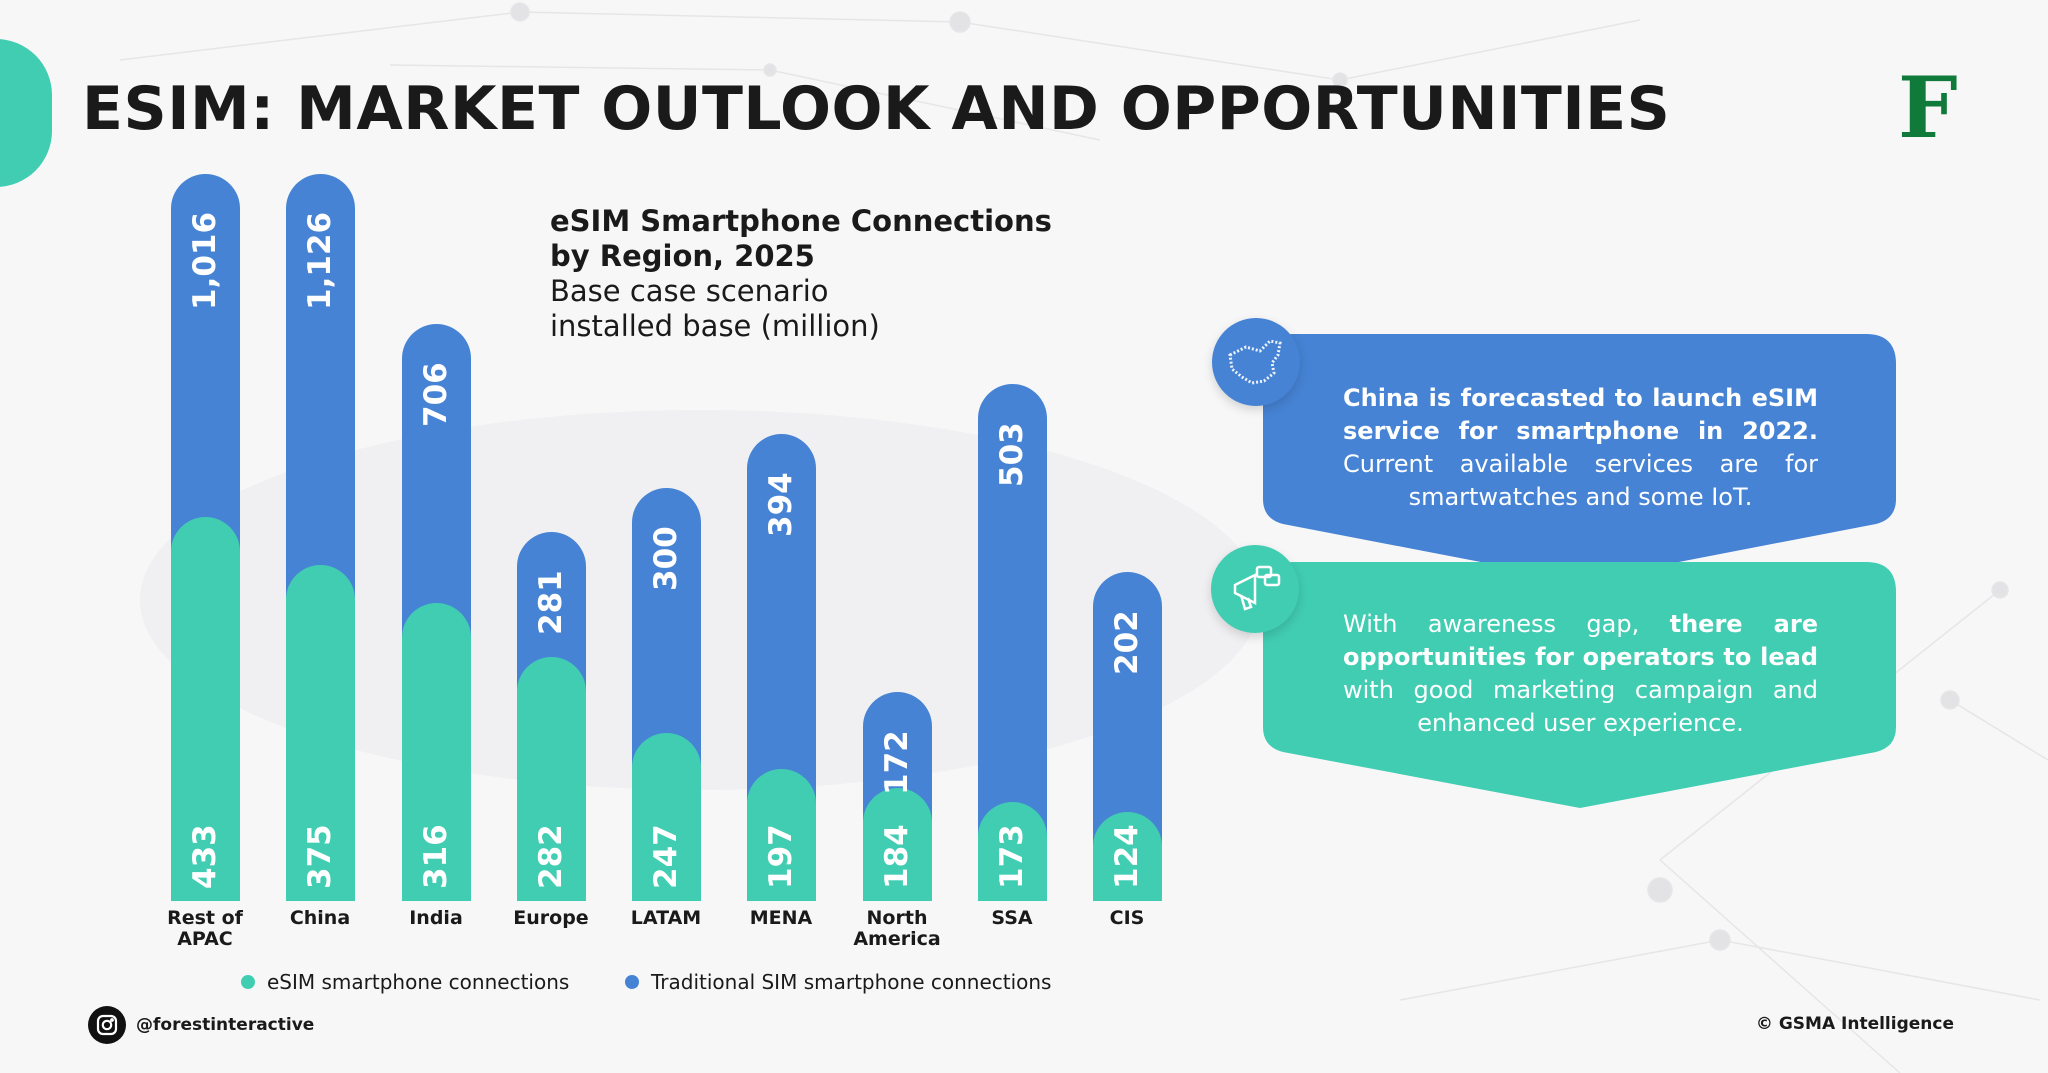  Describe the element at coordinates (1012, 642) in the screenshot. I see `bar-ssa: 503 173` at that location.